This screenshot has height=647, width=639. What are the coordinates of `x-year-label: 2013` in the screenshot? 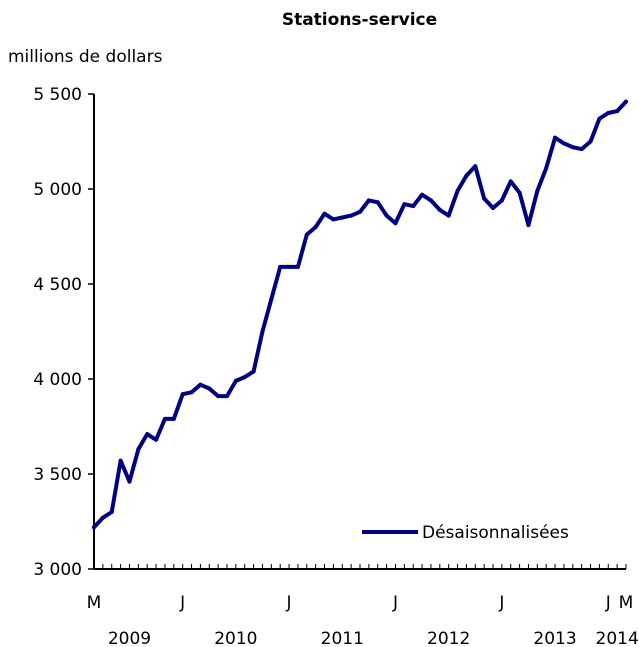 It's located at (554, 638).